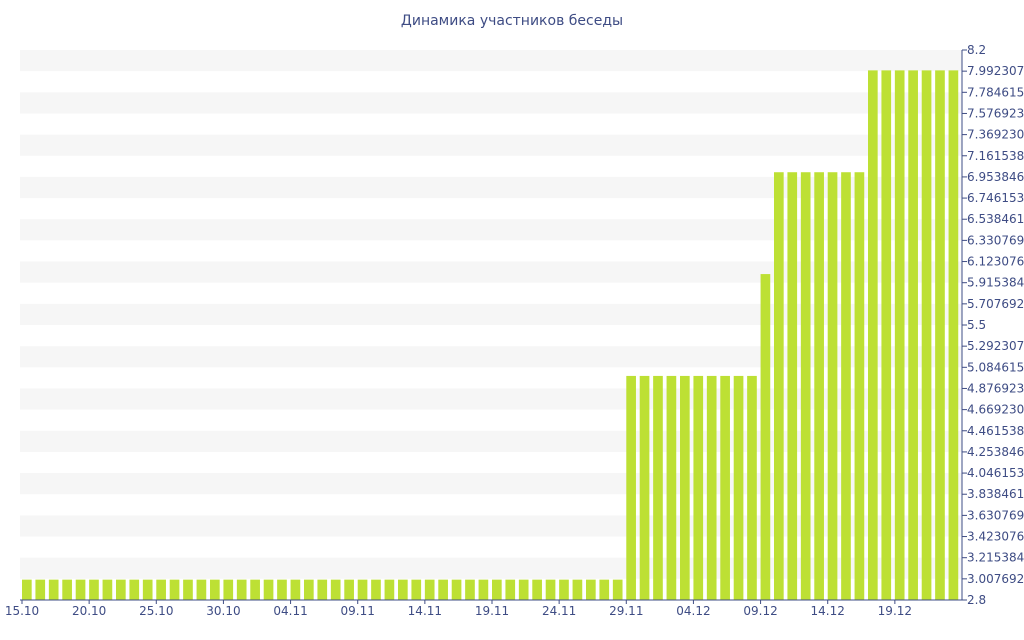  What do you see at coordinates (995, 473) in the screenshot?
I see `y-tick-label: 4.0461538` at bounding box center [995, 473].